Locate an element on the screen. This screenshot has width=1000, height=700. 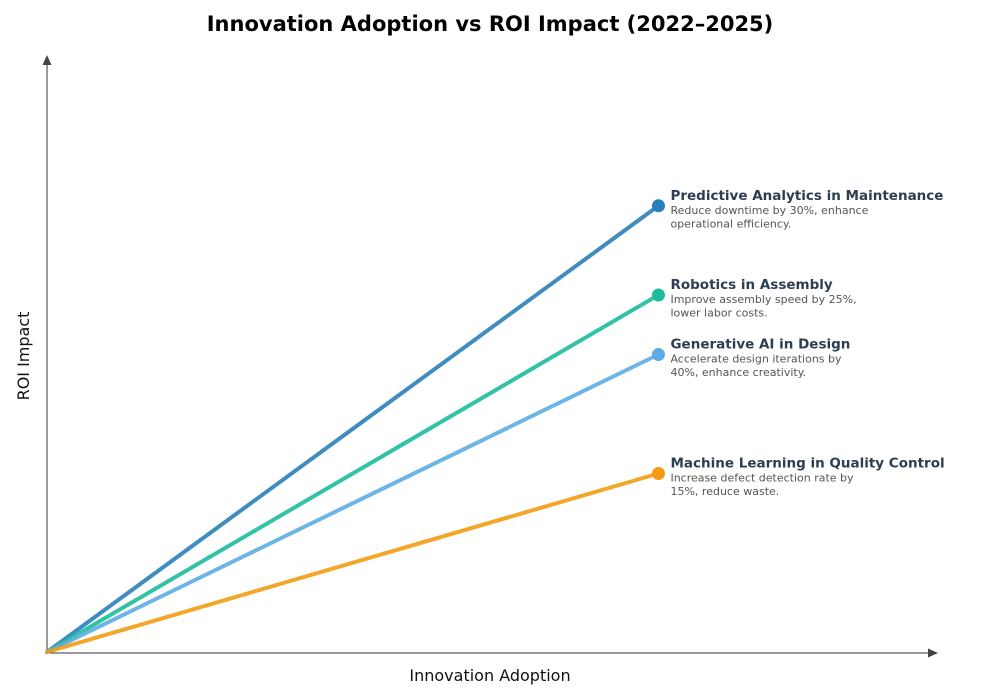
annotation-description: 15%, reduce waste. is located at coordinates (724, 491).